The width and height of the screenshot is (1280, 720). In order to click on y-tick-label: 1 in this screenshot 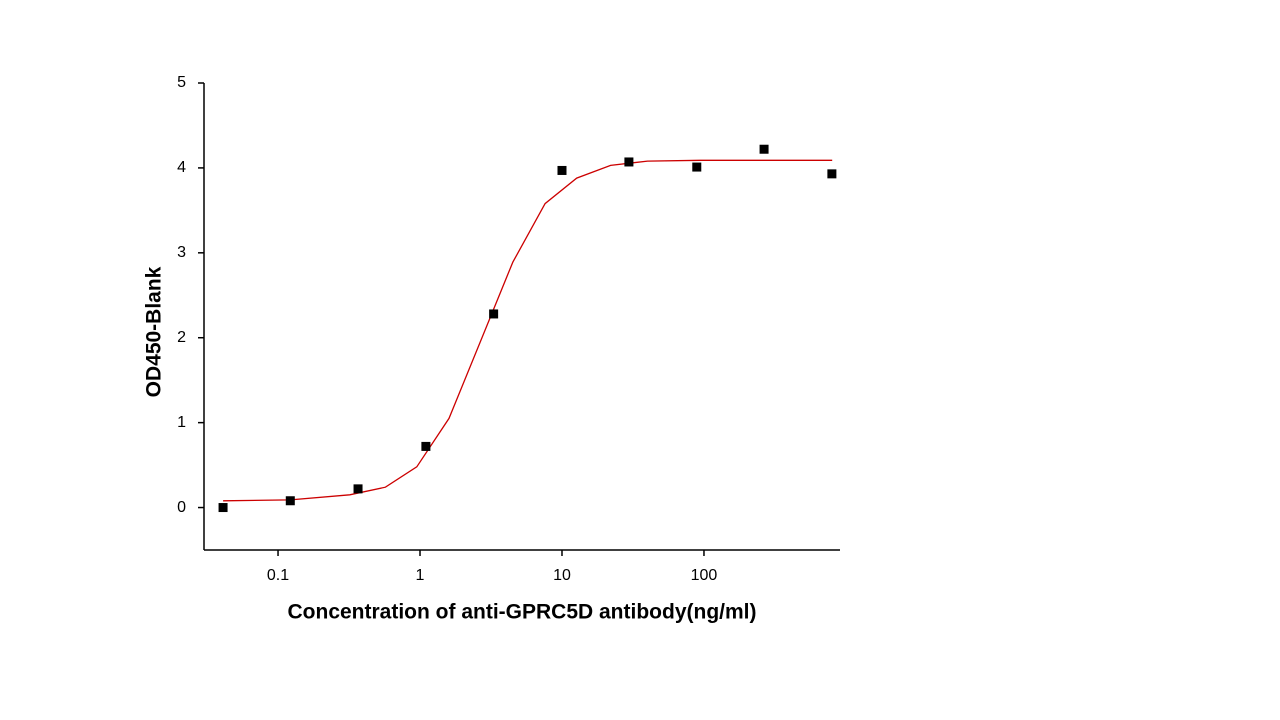, I will do `click(181, 422)`.